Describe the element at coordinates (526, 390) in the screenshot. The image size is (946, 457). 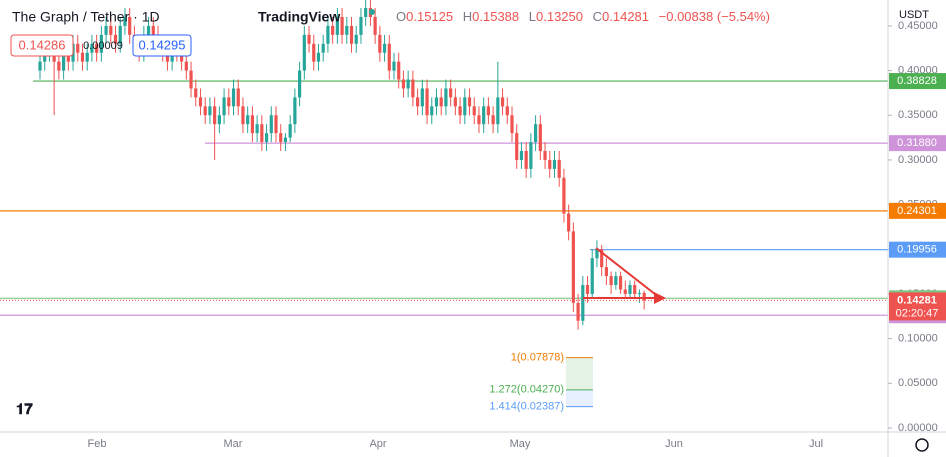
I see `fib-label: 1.272(0.04270)` at that location.